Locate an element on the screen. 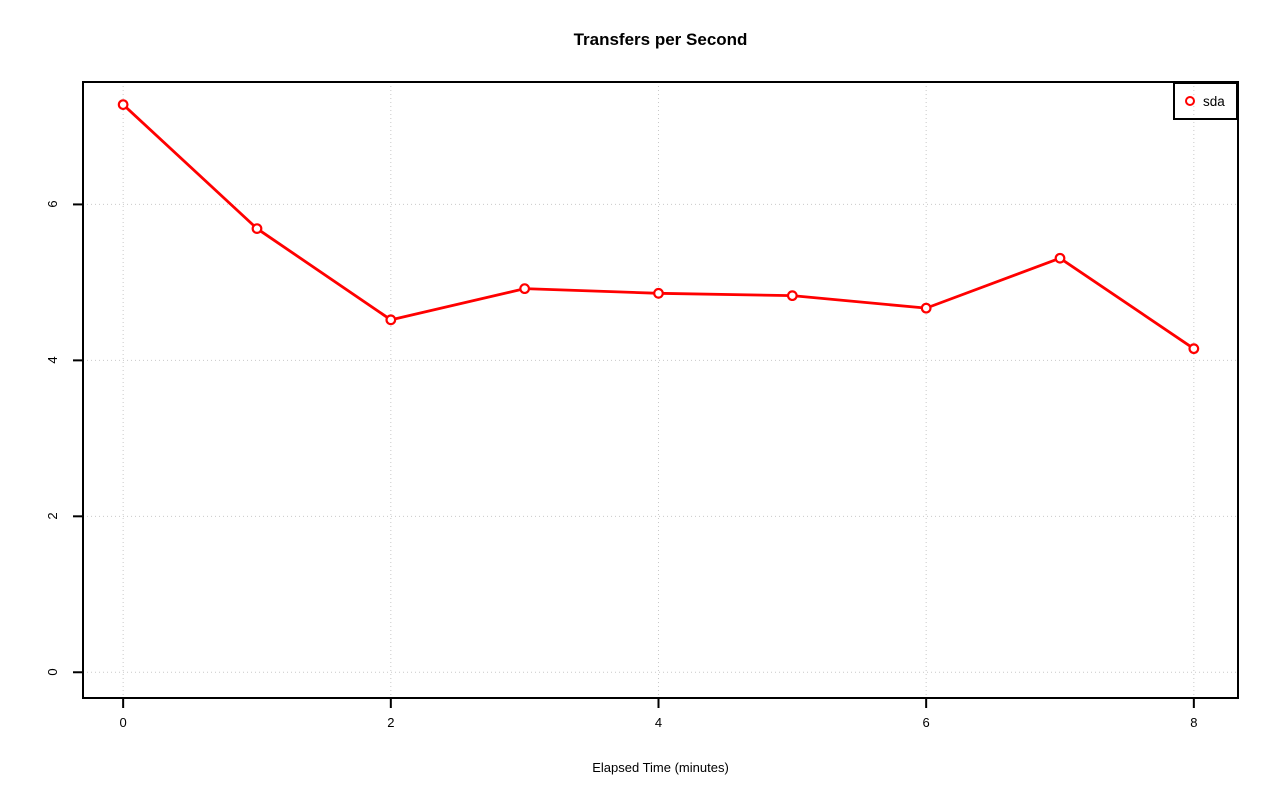  y-tick-label: 0 is located at coordinates (52, 672).